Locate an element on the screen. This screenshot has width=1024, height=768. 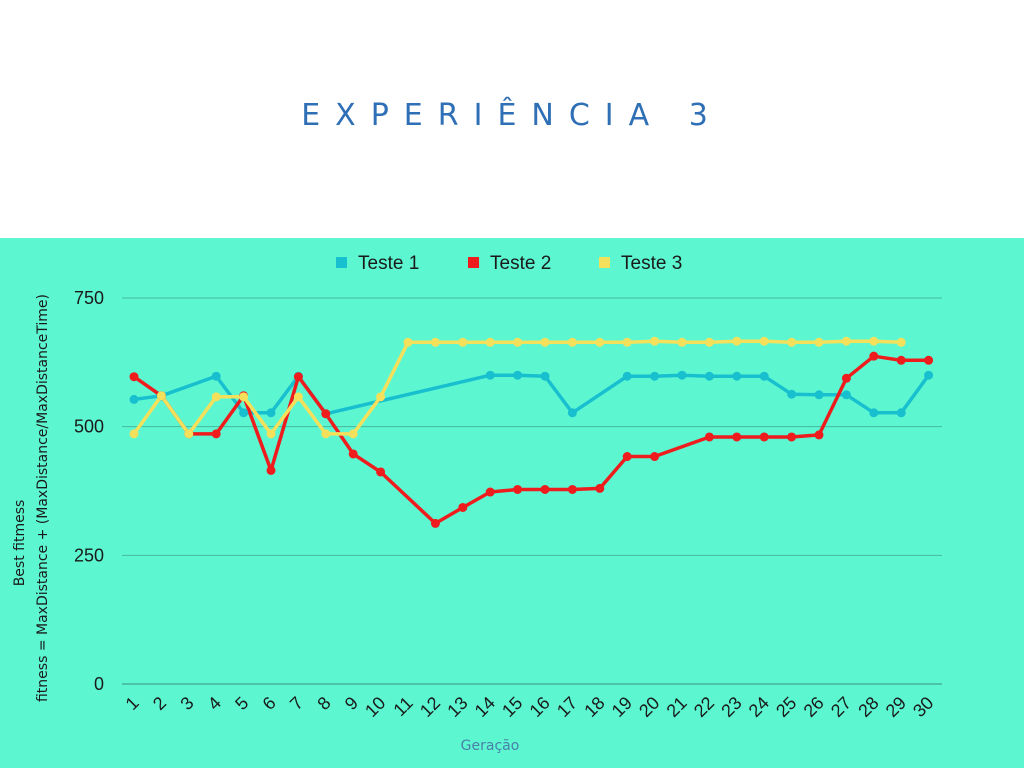
x-tick-12: 12 is located at coordinates (430, 707).